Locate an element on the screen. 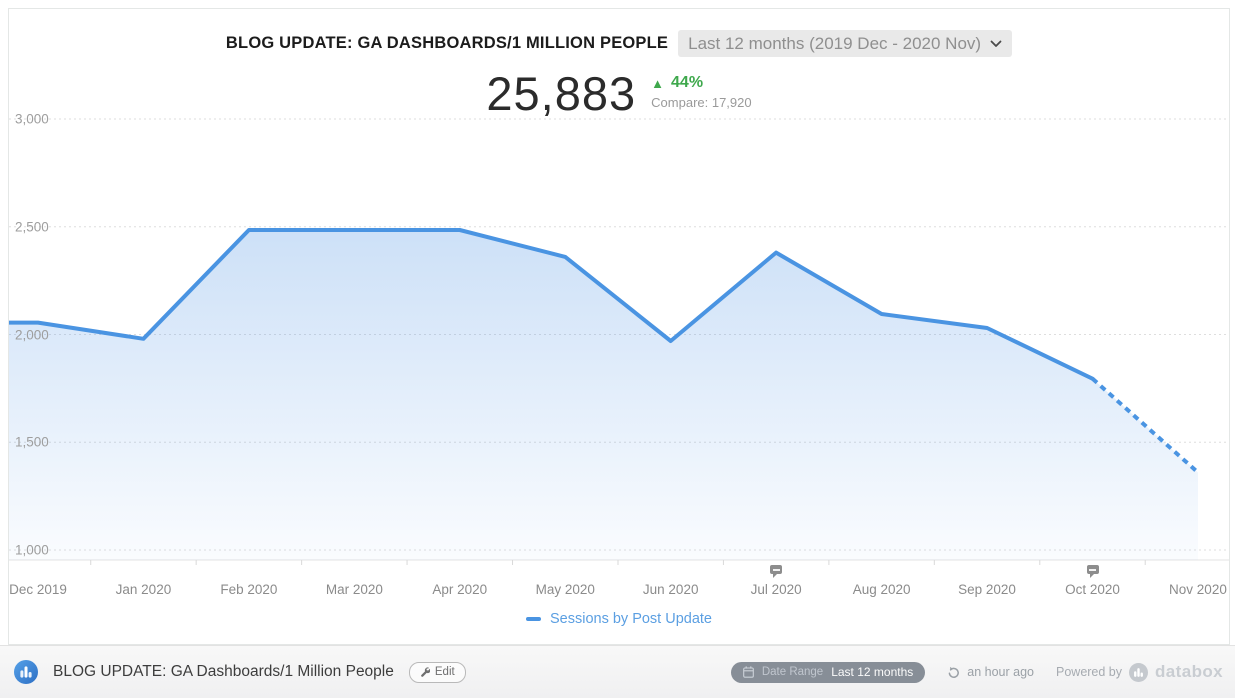 This screenshot has height=698, width=1235. x-axis-label: Sep 2020 is located at coordinates (987, 589).